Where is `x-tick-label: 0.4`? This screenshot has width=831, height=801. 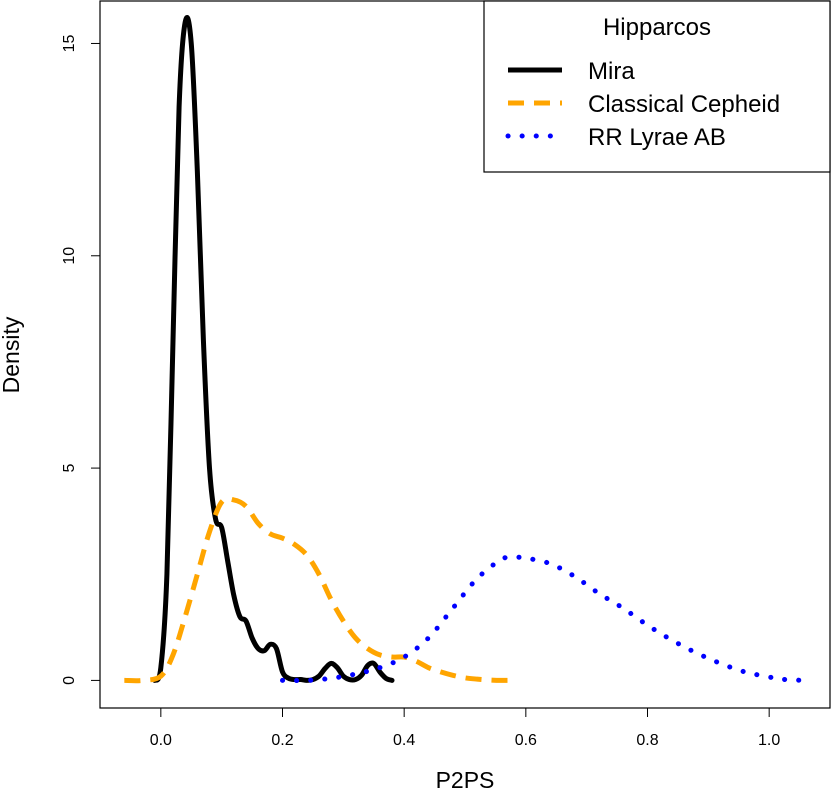 x-tick-label: 0.4 is located at coordinates (404, 740).